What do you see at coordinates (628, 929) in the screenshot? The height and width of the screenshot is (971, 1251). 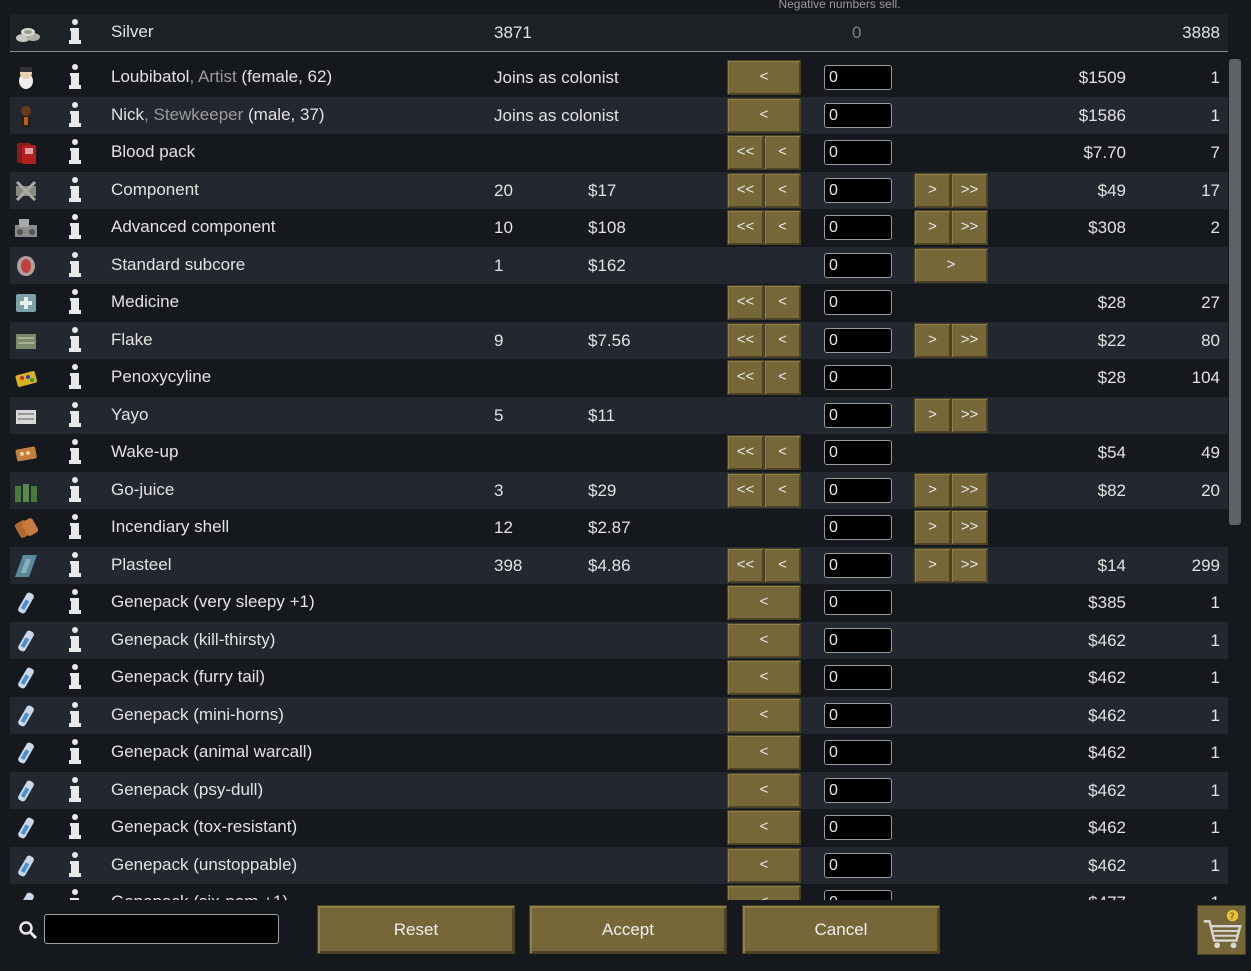 I see `accept-button: Accept` at bounding box center [628, 929].